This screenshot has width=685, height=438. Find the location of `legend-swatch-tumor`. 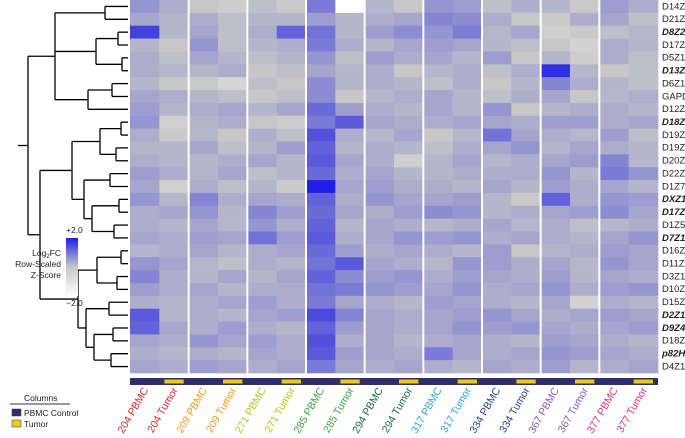

legend-swatch-tumor is located at coordinates (16, 423).